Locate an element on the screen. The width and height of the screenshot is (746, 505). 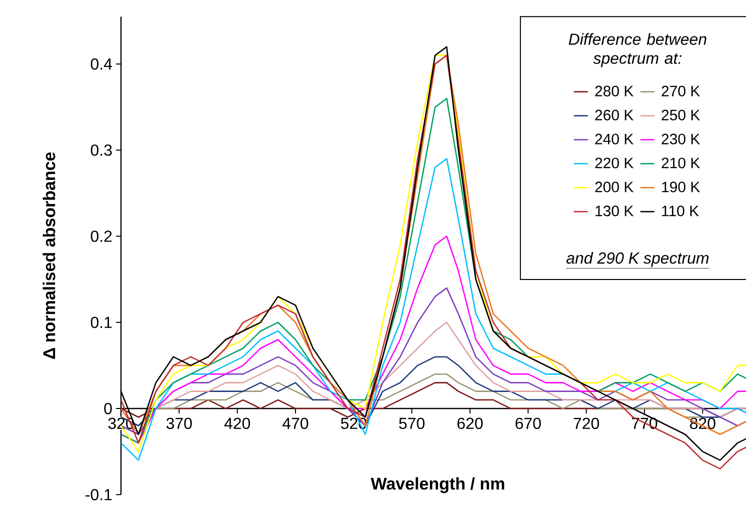
legend-label: 130 K is located at coordinates (615, 211).